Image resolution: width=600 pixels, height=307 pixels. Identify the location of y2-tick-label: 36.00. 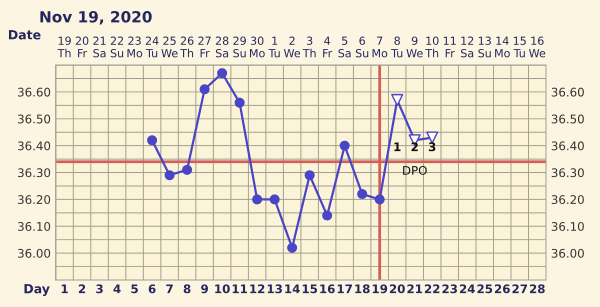
(568, 253).